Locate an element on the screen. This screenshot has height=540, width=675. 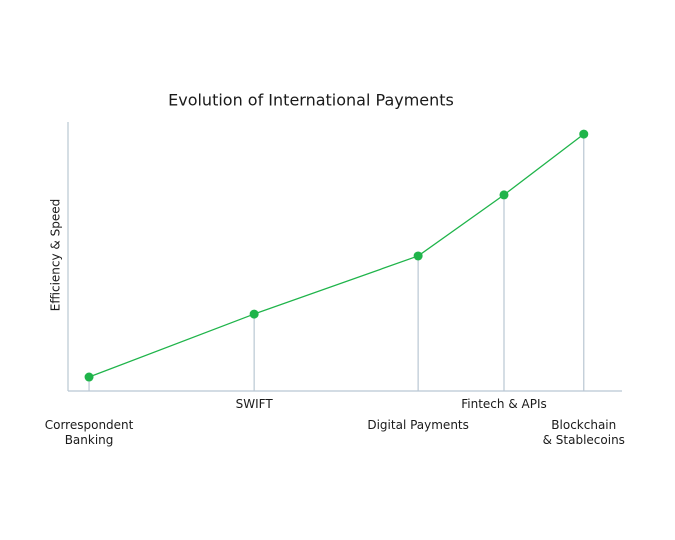
x-tick-label: Fintech & APIs is located at coordinates (503, 404).